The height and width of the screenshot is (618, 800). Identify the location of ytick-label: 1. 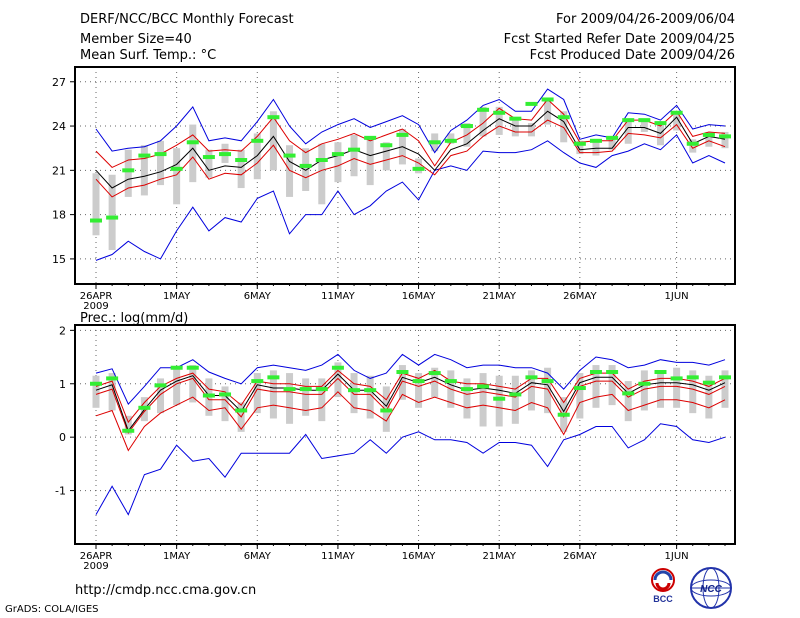
(62, 384).